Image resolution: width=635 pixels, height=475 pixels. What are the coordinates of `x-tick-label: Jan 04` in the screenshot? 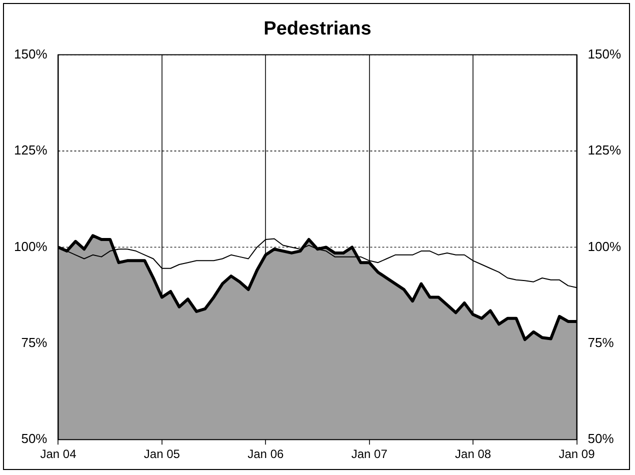 It's located at (58, 454).